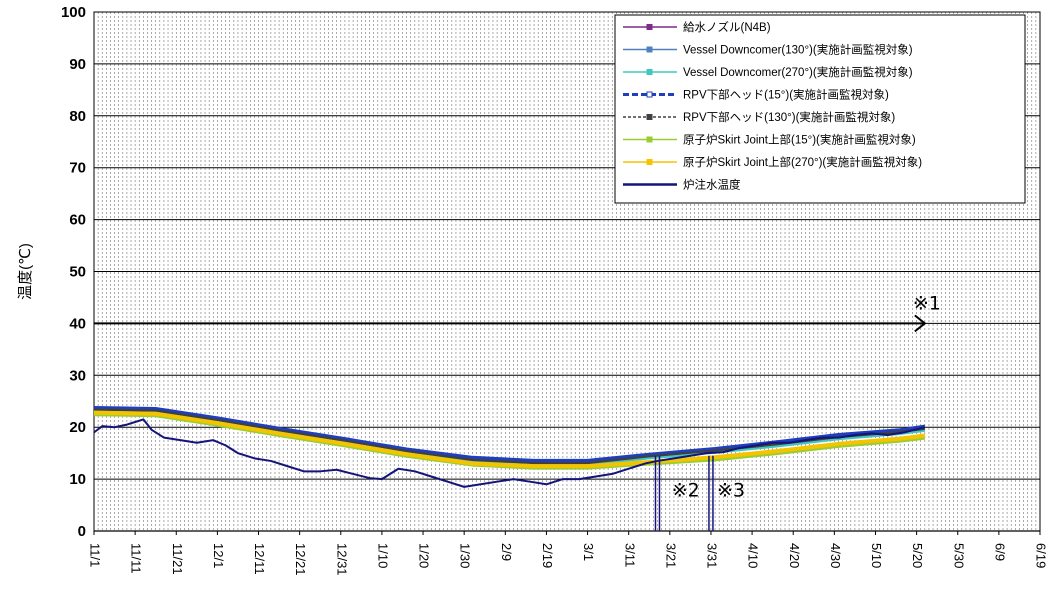  What do you see at coordinates (25, 271) in the screenshot?
I see `y-axis-label: 温度(℃)` at bounding box center [25, 271].